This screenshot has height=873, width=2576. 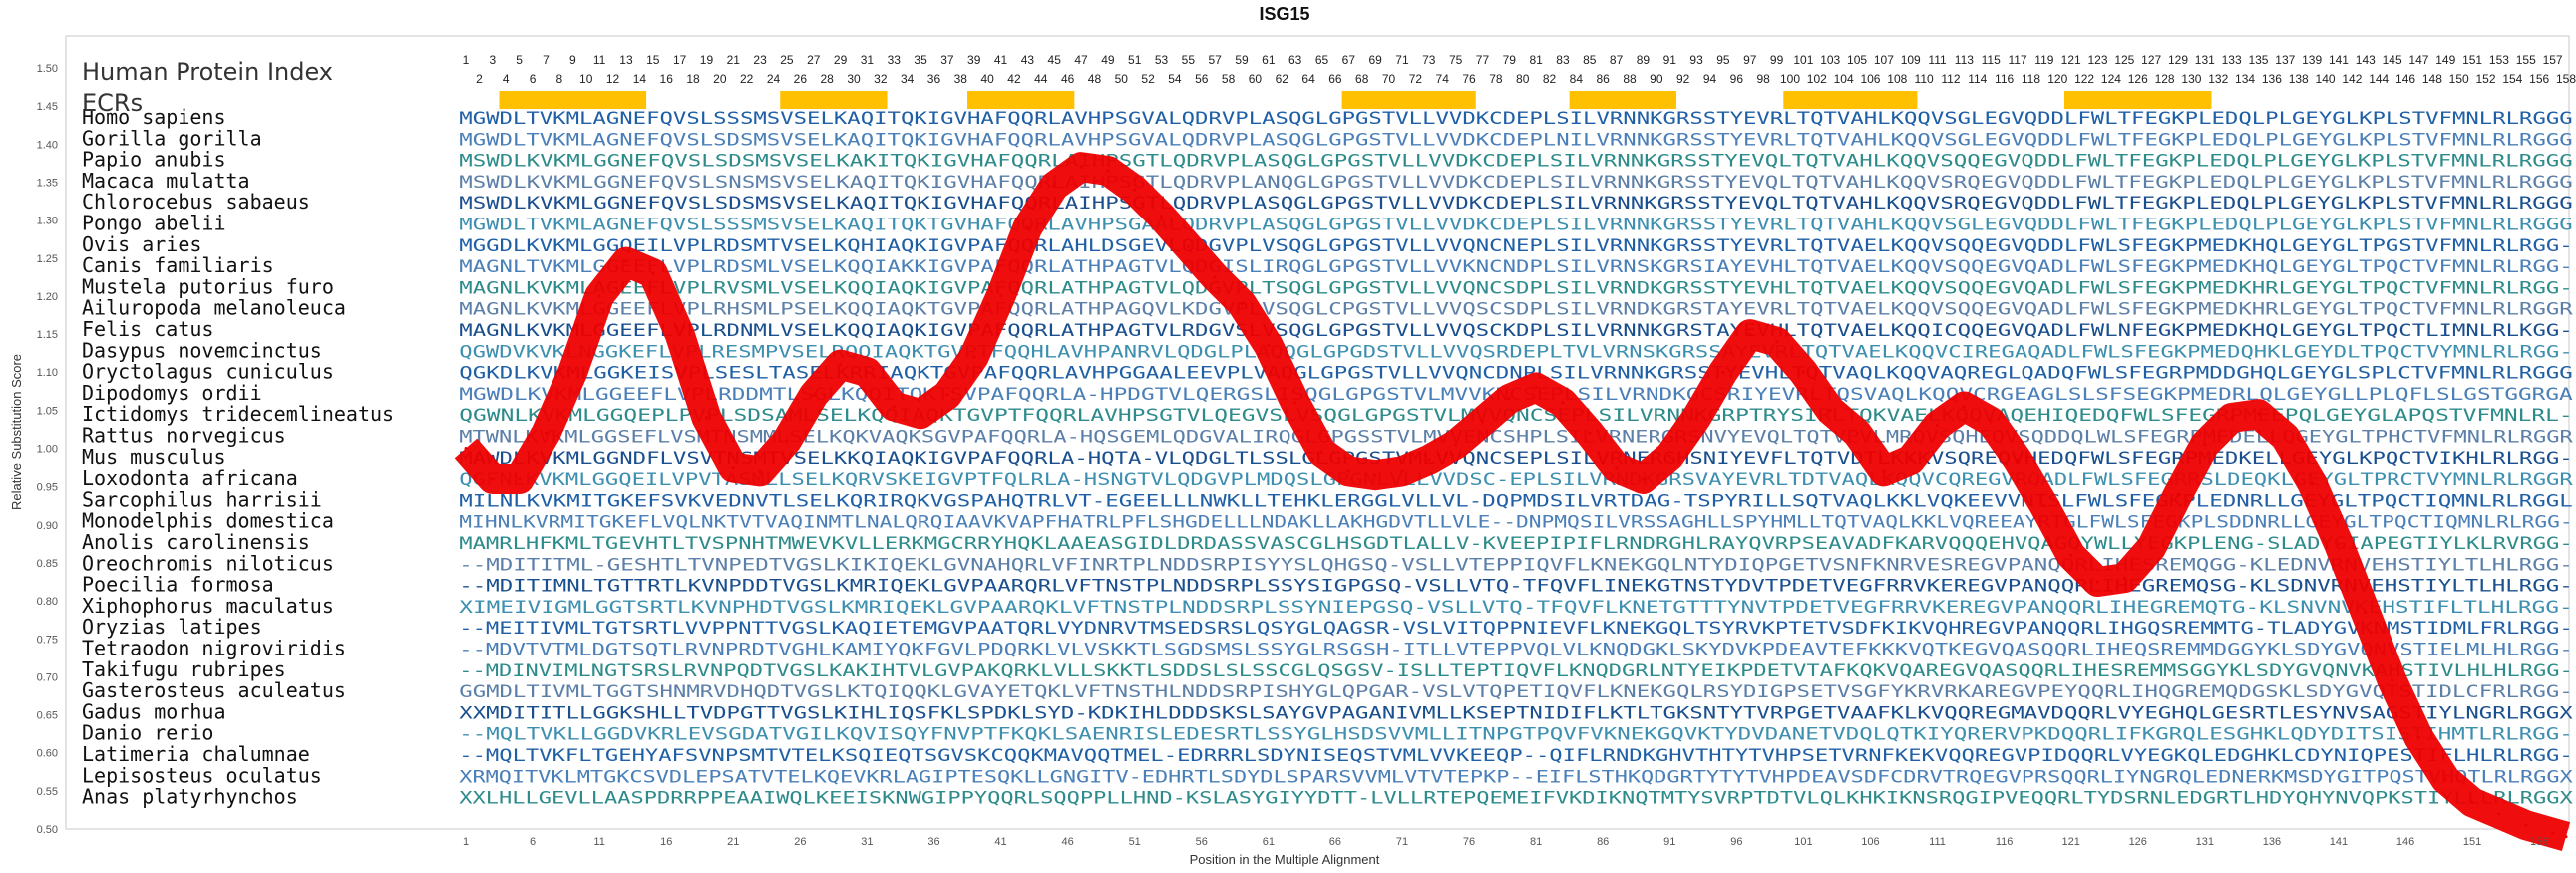 What do you see at coordinates (2526, 60) in the screenshot?
I see `human-index-odd: 155` at bounding box center [2526, 60].